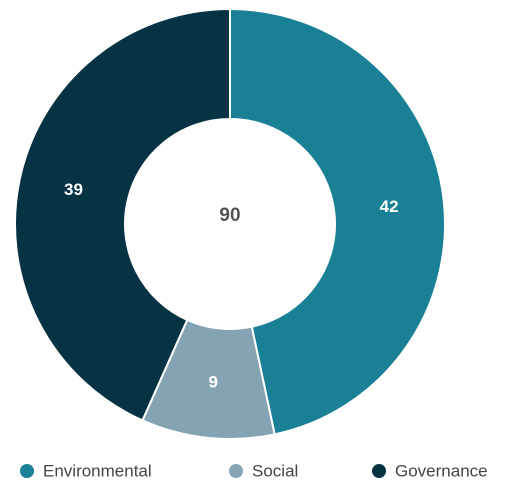  What do you see at coordinates (389, 206) in the screenshot?
I see `slice-label: 42` at bounding box center [389, 206].